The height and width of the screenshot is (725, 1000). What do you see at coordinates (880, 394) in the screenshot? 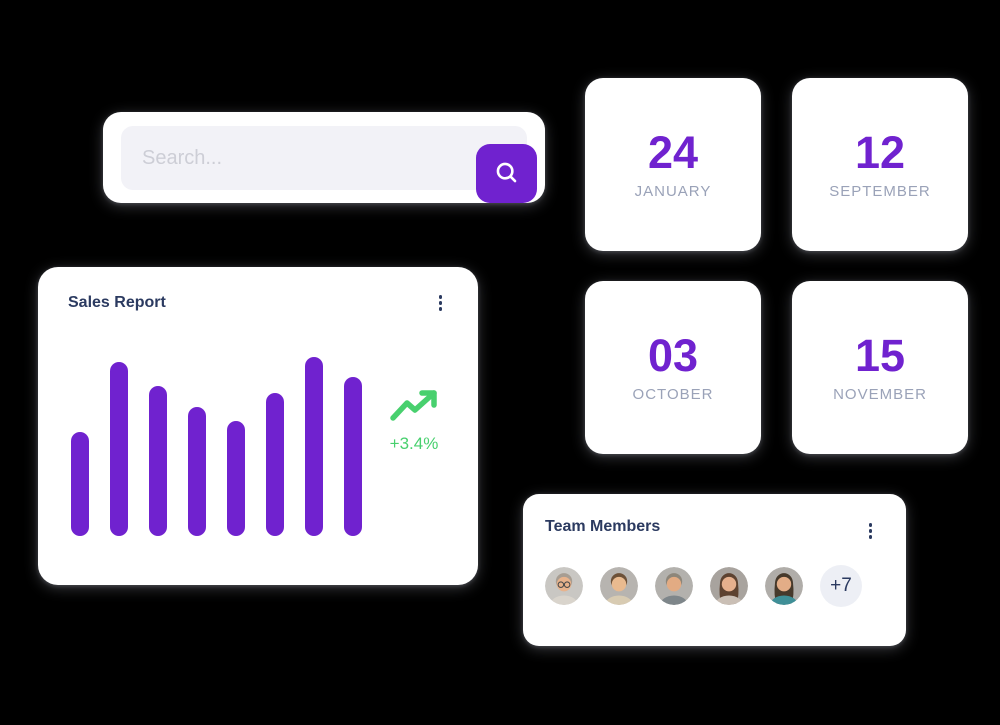
I see `date-month: NOVEMBER` at bounding box center [880, 394].